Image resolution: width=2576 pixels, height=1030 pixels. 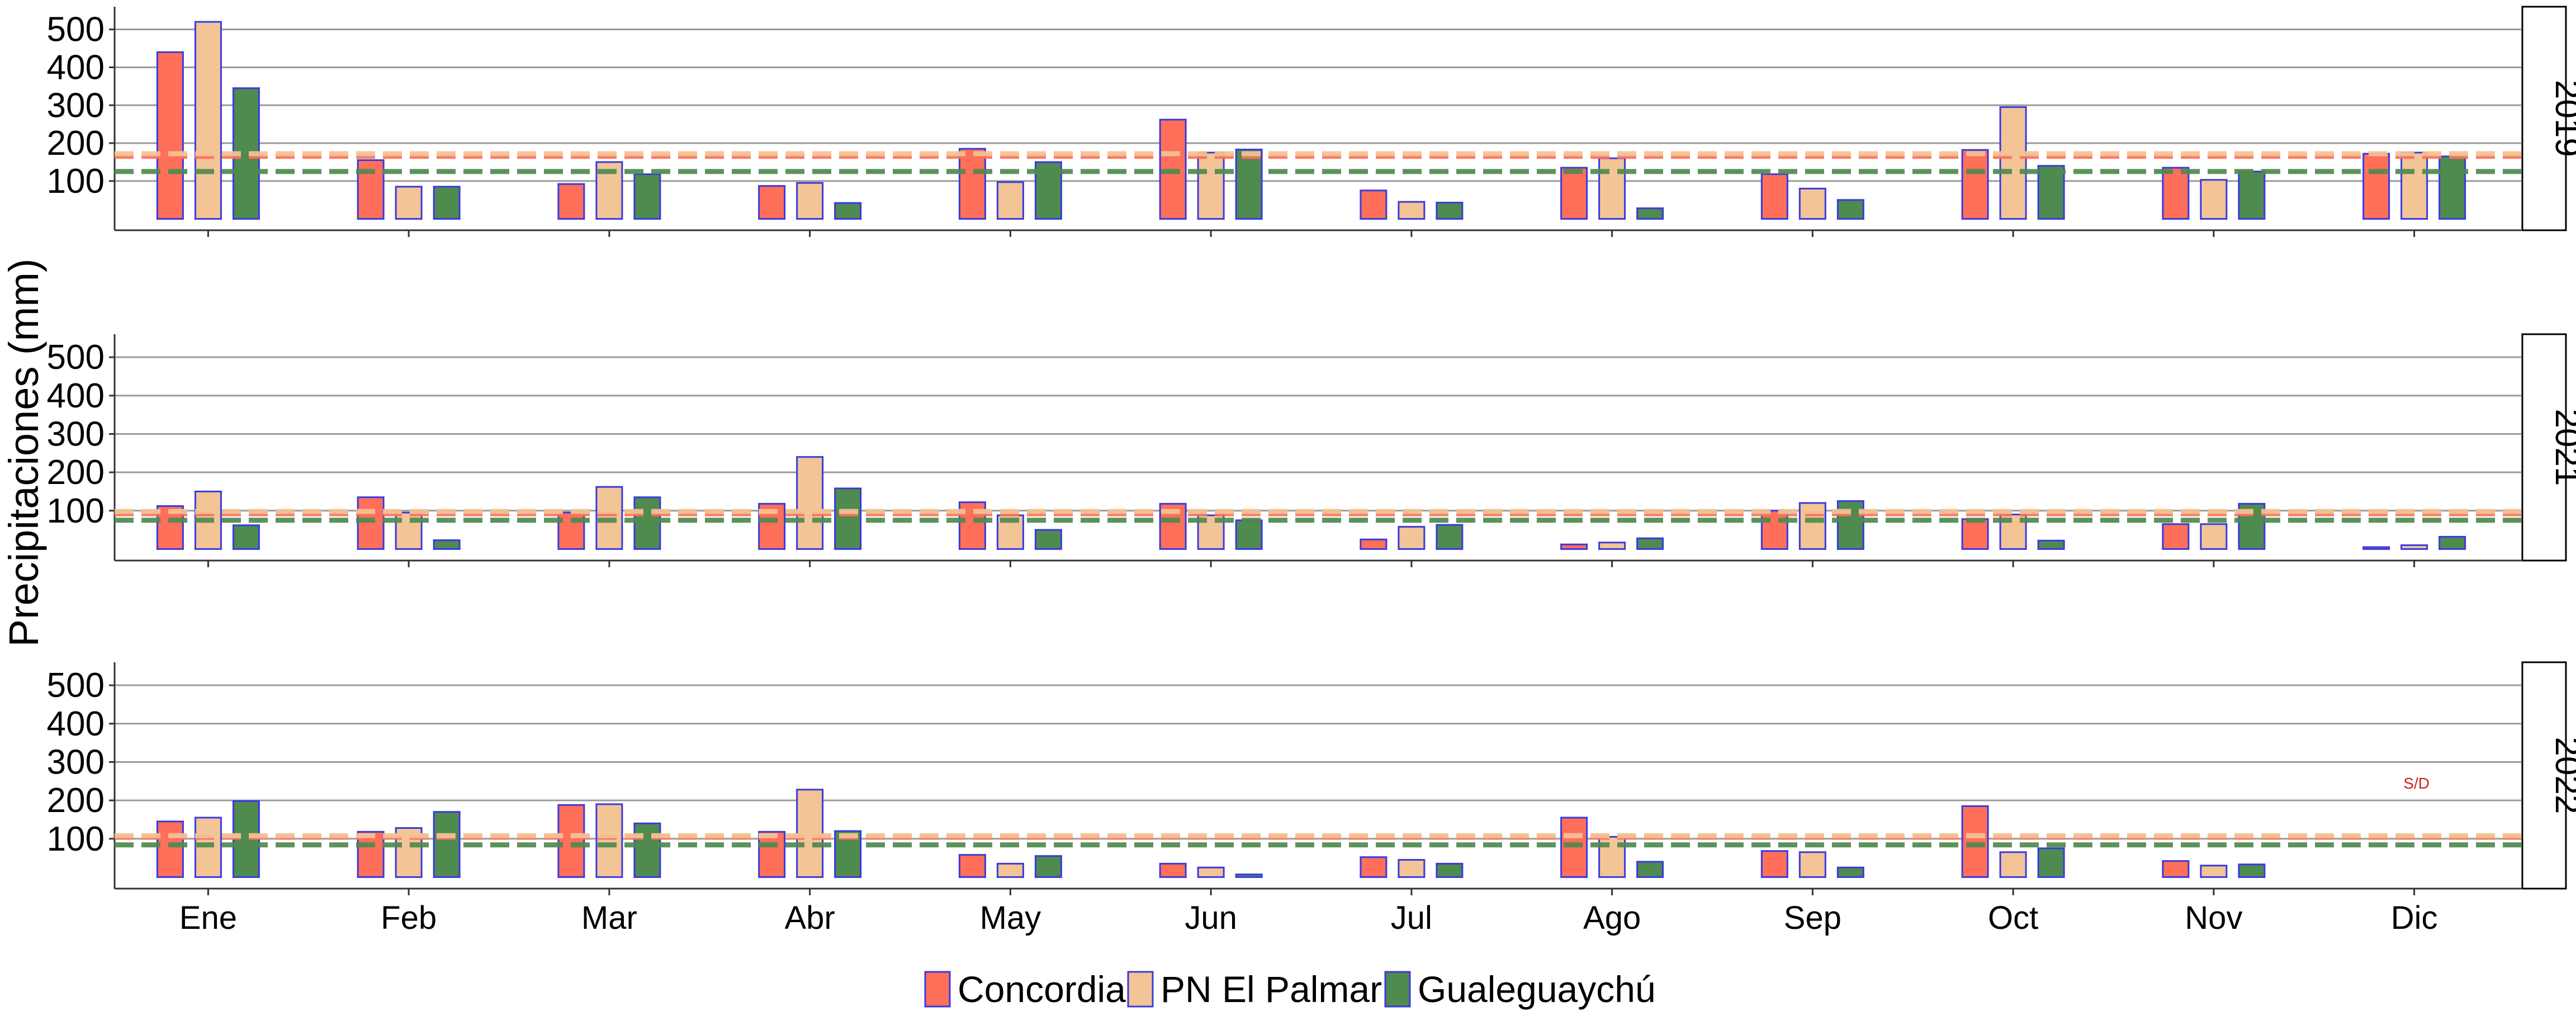 What do you see at coordinates (1374, 544) in the screenshot?
I see `bar-2021-concordia-jul` at bounding box center [1374, 544].